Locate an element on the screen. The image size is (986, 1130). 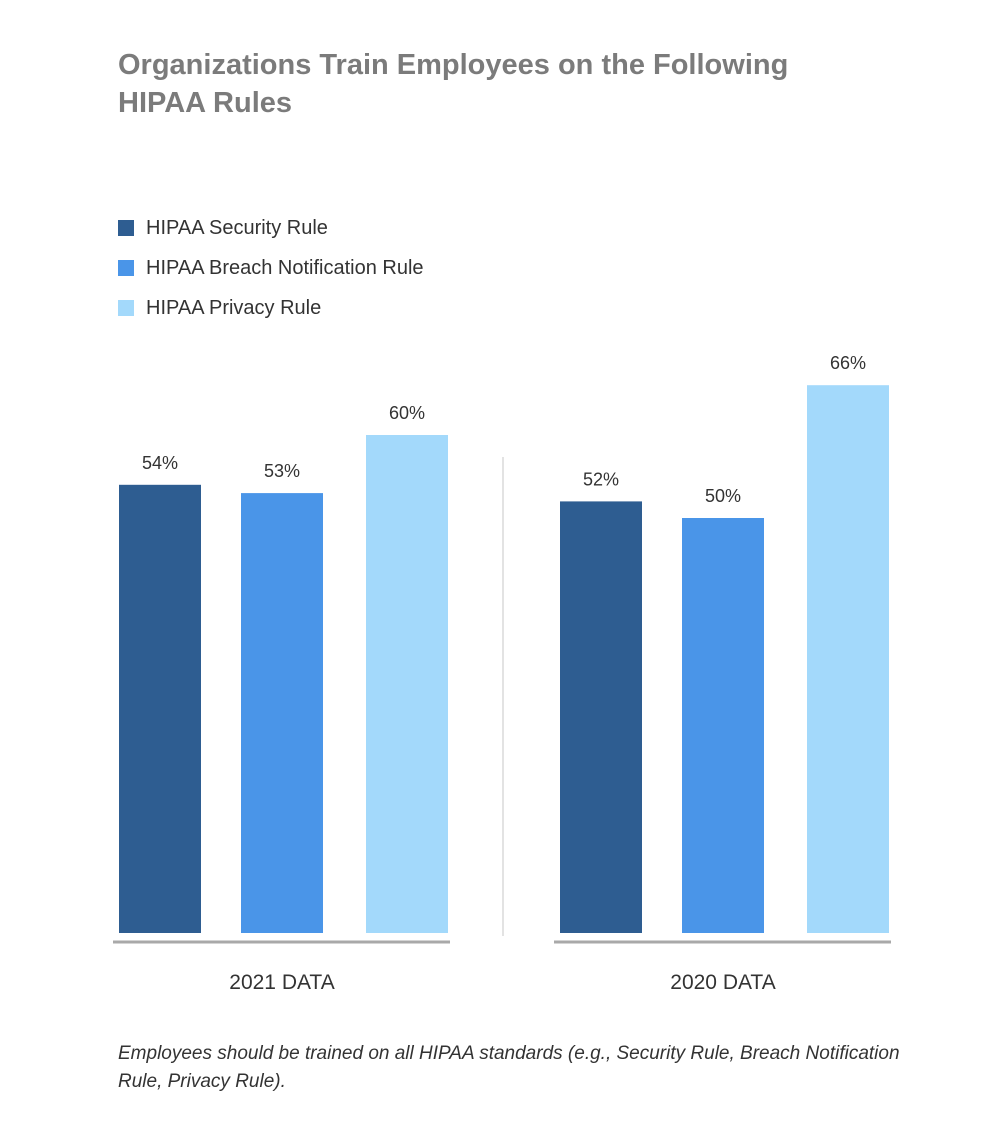
data-label: 60% is located at coordinates (407, 413).